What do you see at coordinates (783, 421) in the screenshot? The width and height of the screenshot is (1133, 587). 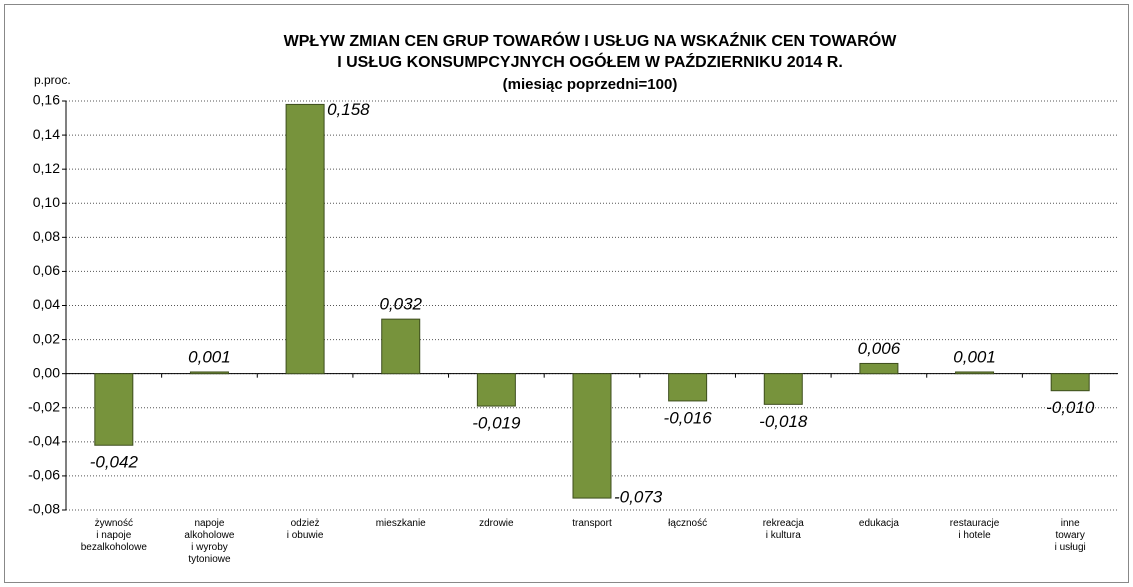 I see `data-label: -0,018` at bounding box center [783, 421].